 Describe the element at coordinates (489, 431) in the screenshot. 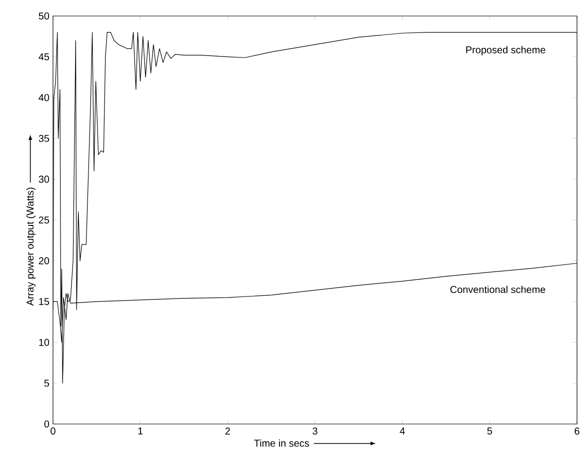

I see `x-tick-label: 5` at that location.